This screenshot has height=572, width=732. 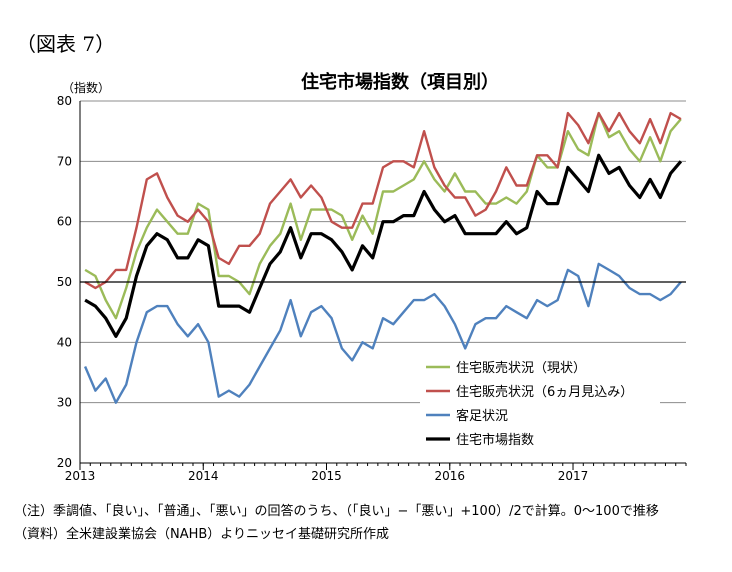 I want to click on chart-title: 住宅市場指数（項目別）, so click(x=400, y=82).